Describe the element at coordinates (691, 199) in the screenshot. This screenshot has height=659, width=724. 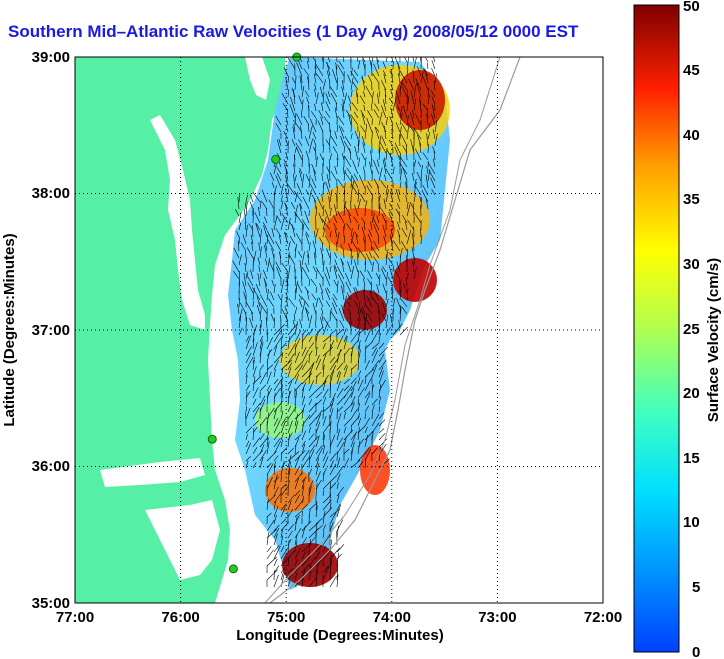
I see `colorbar-tick: 35` at that location.